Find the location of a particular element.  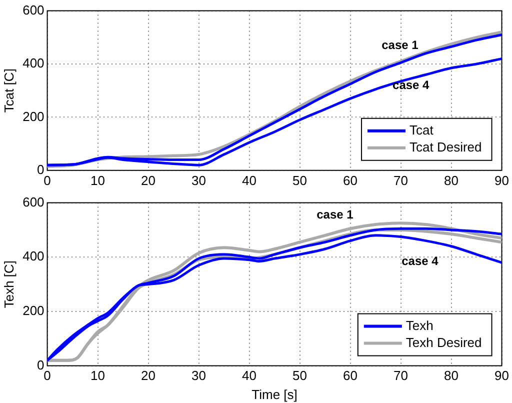

legend-label: Texh Desired is located at coordinates (444, 342).